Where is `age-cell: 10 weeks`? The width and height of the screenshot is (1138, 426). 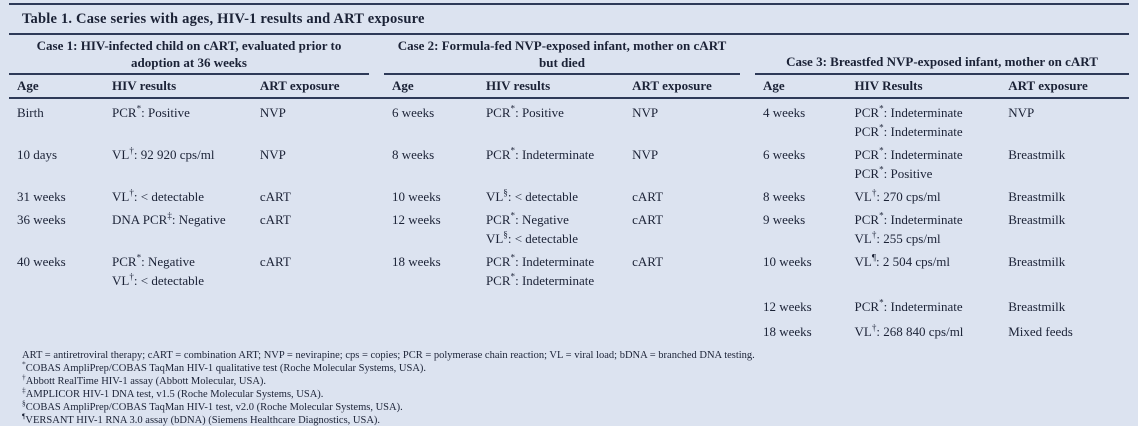 age-cell: 10 weeks is located at coordinates (787, 261).